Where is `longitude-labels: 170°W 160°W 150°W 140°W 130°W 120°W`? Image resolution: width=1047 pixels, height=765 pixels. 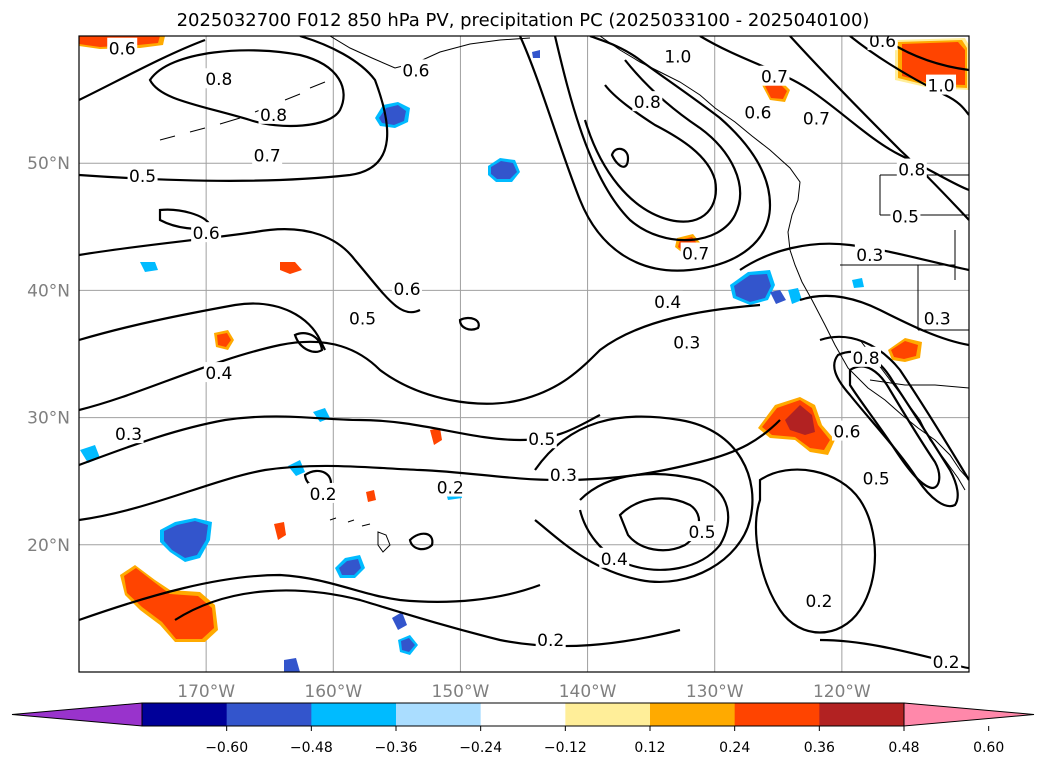
longitude-labels: 170°W 160°W 150°W 140°W 130°W 120°W is located at coordinates (524, 692).